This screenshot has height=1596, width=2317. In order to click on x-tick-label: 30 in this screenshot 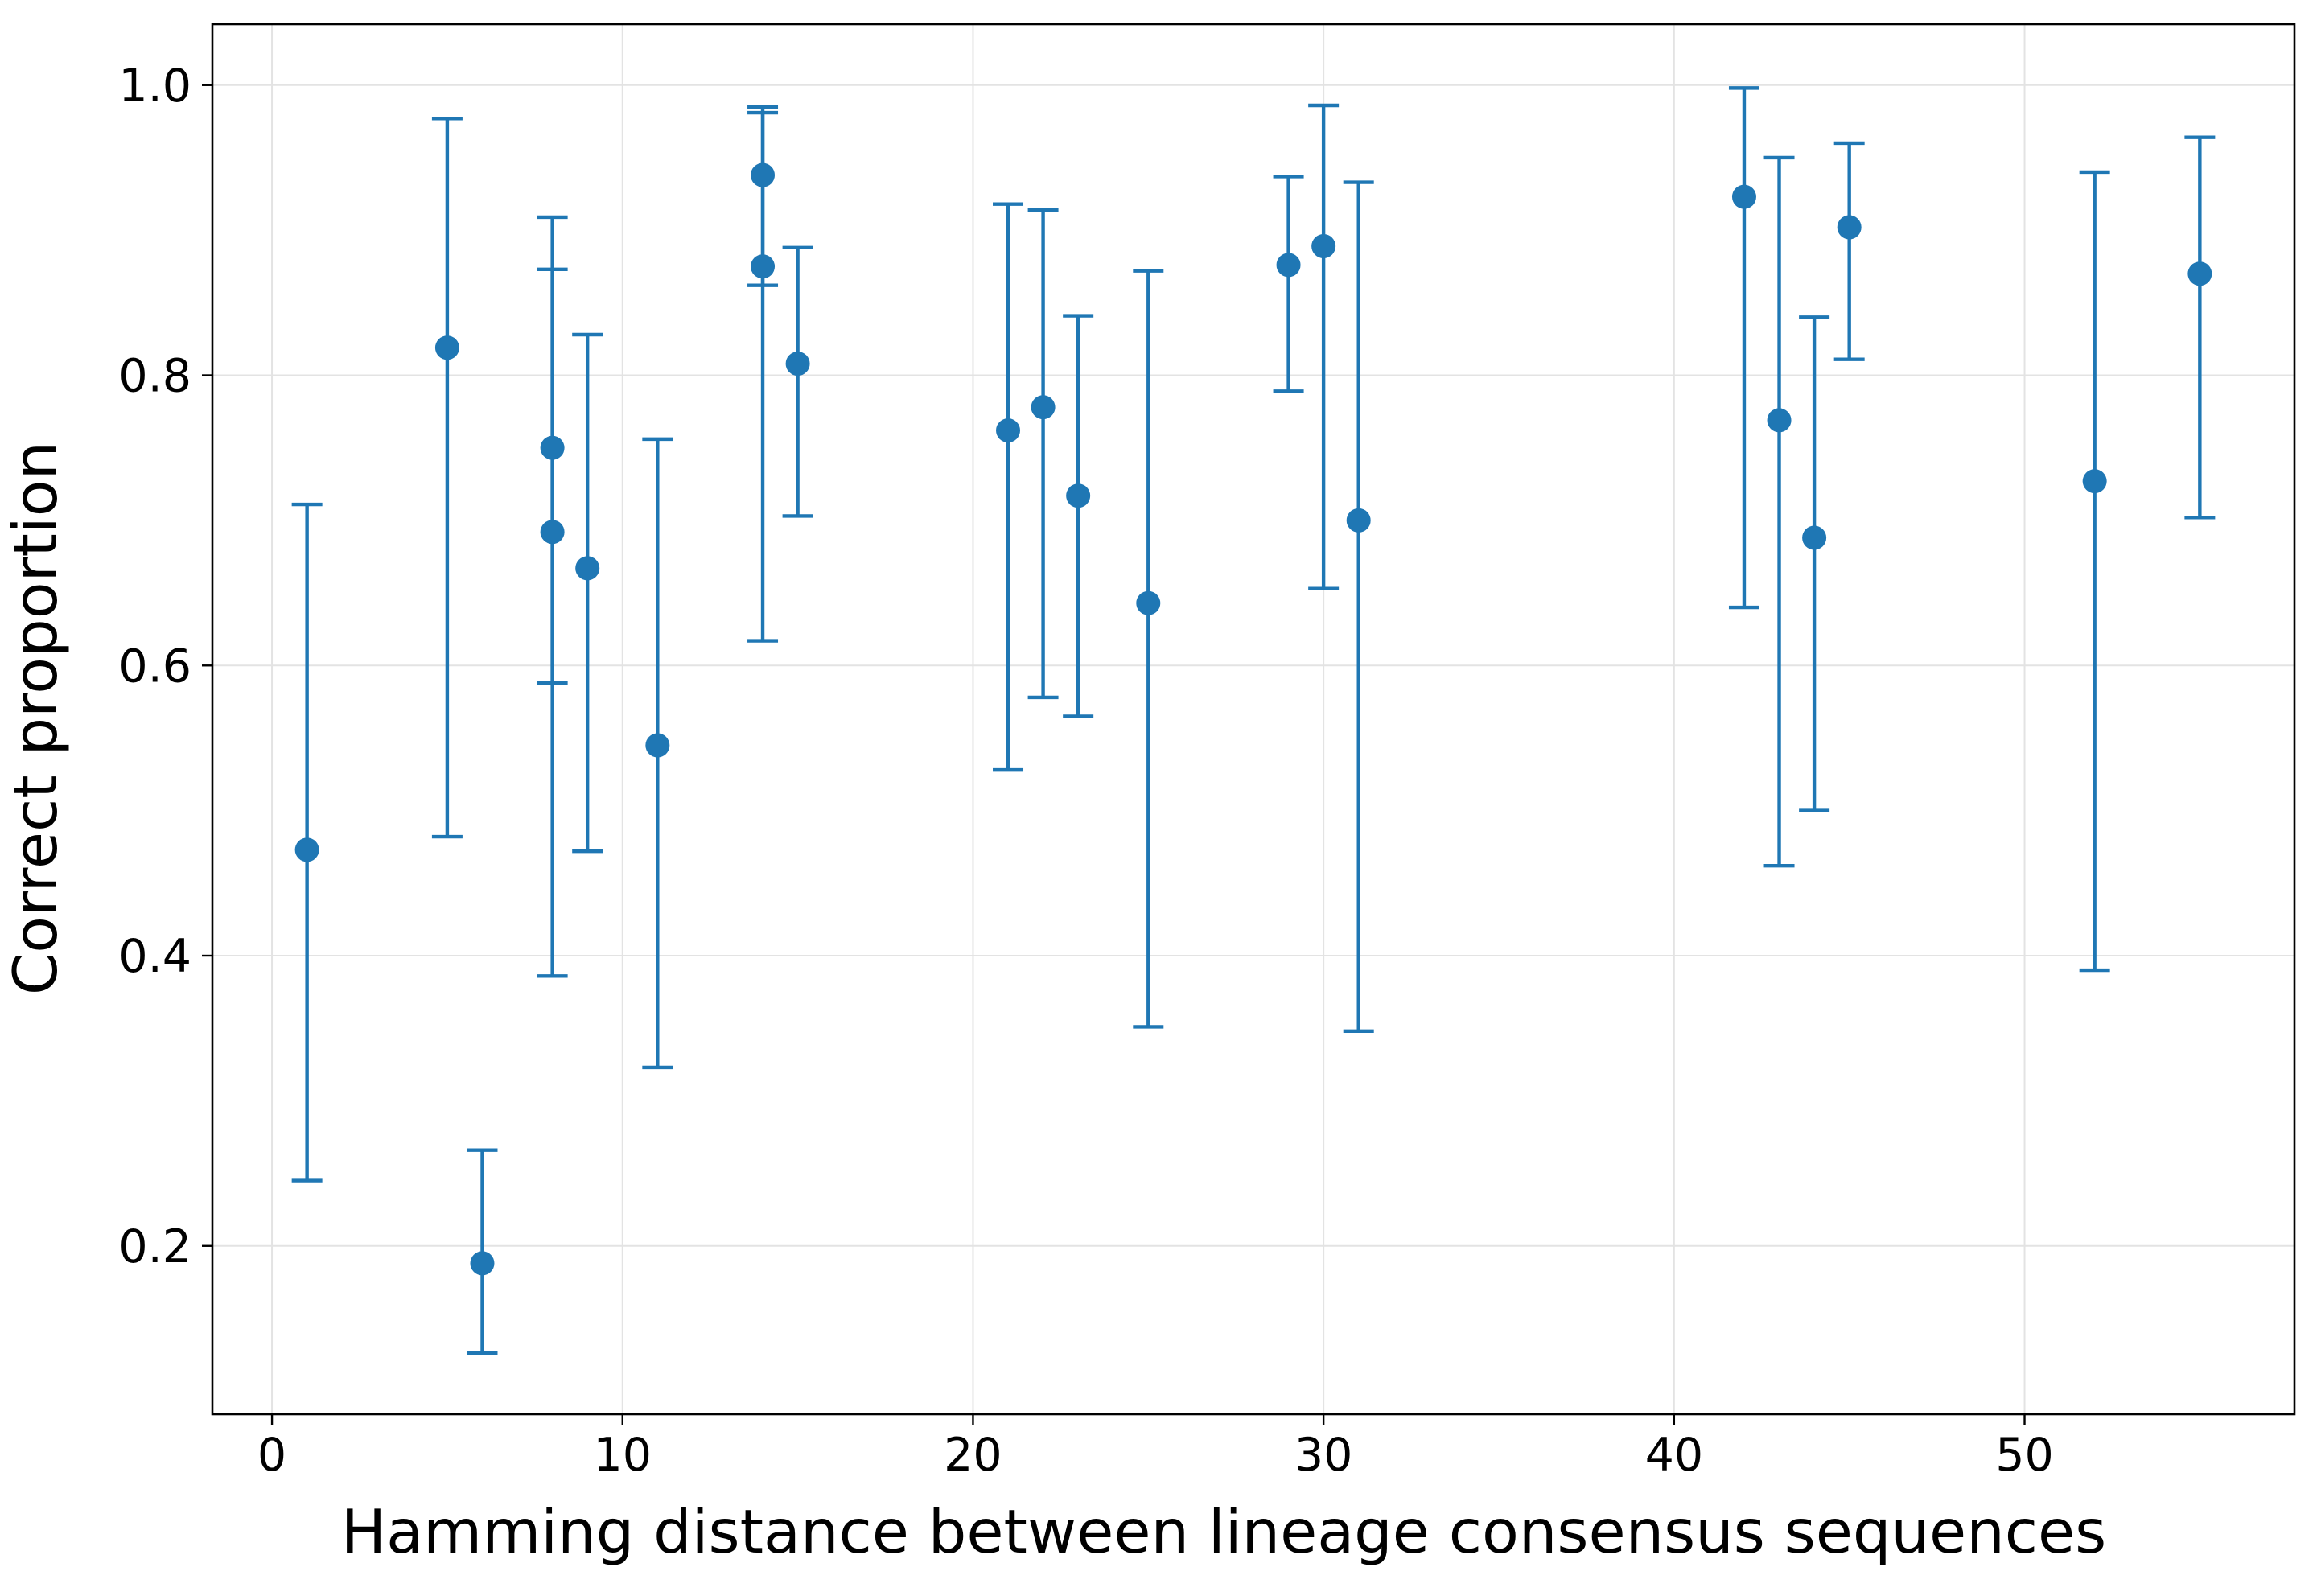, I will do `click(1323, 1455)`.